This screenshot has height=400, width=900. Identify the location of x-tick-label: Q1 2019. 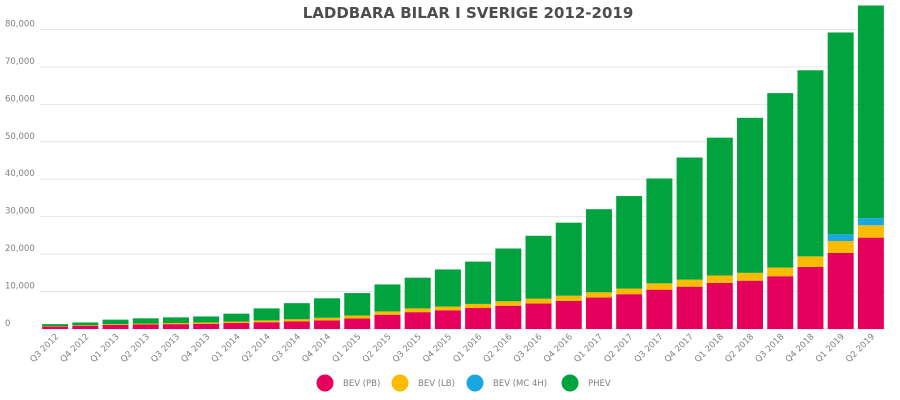
(830, 348).